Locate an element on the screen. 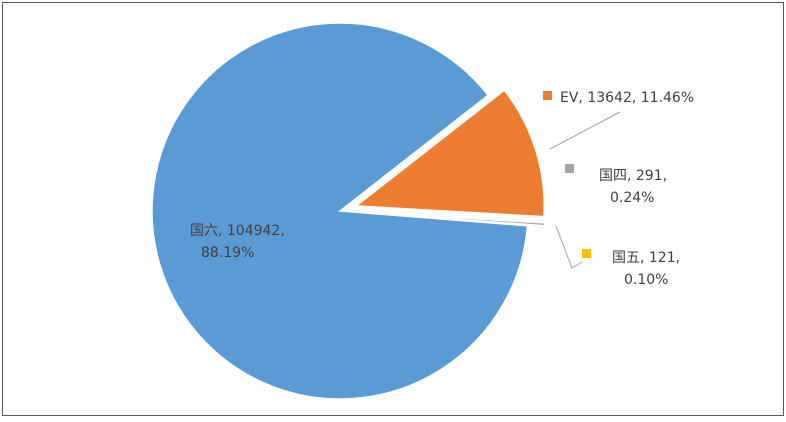 Image resolution: width=786 pixels, height=422 pixels. data-label-g6-line2: 88.19% is located at coordinates (227, 253).